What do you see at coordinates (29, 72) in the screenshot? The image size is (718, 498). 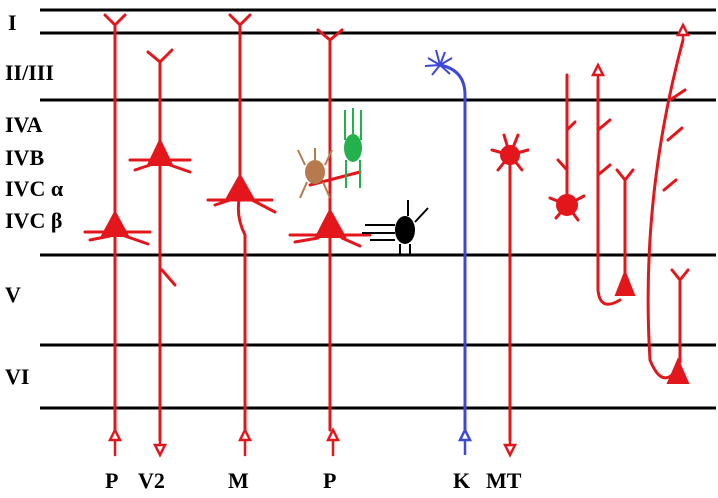 I see `layer-label: II/III` at bounding box center [29, 72].